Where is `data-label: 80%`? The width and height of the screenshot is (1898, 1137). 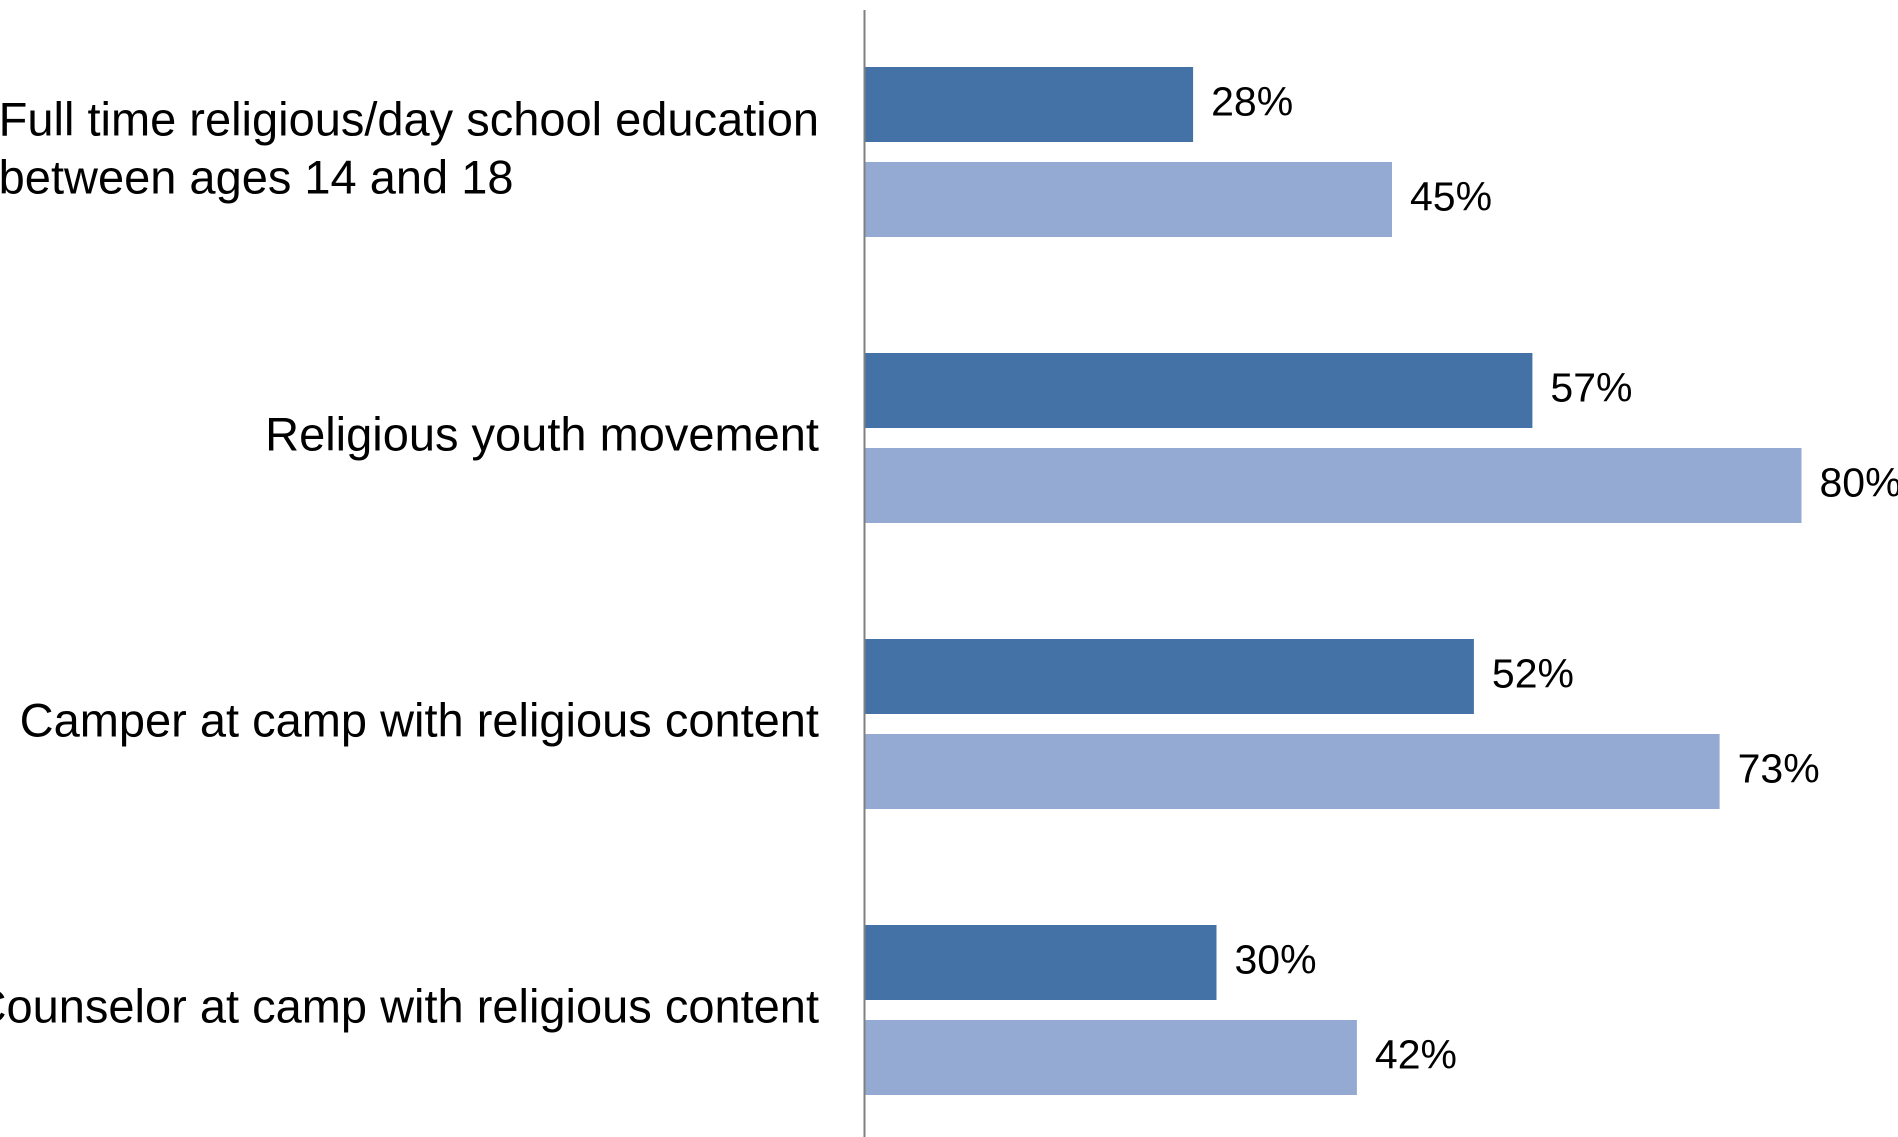
data-label: 80% is located at coordinates (1859, 482).